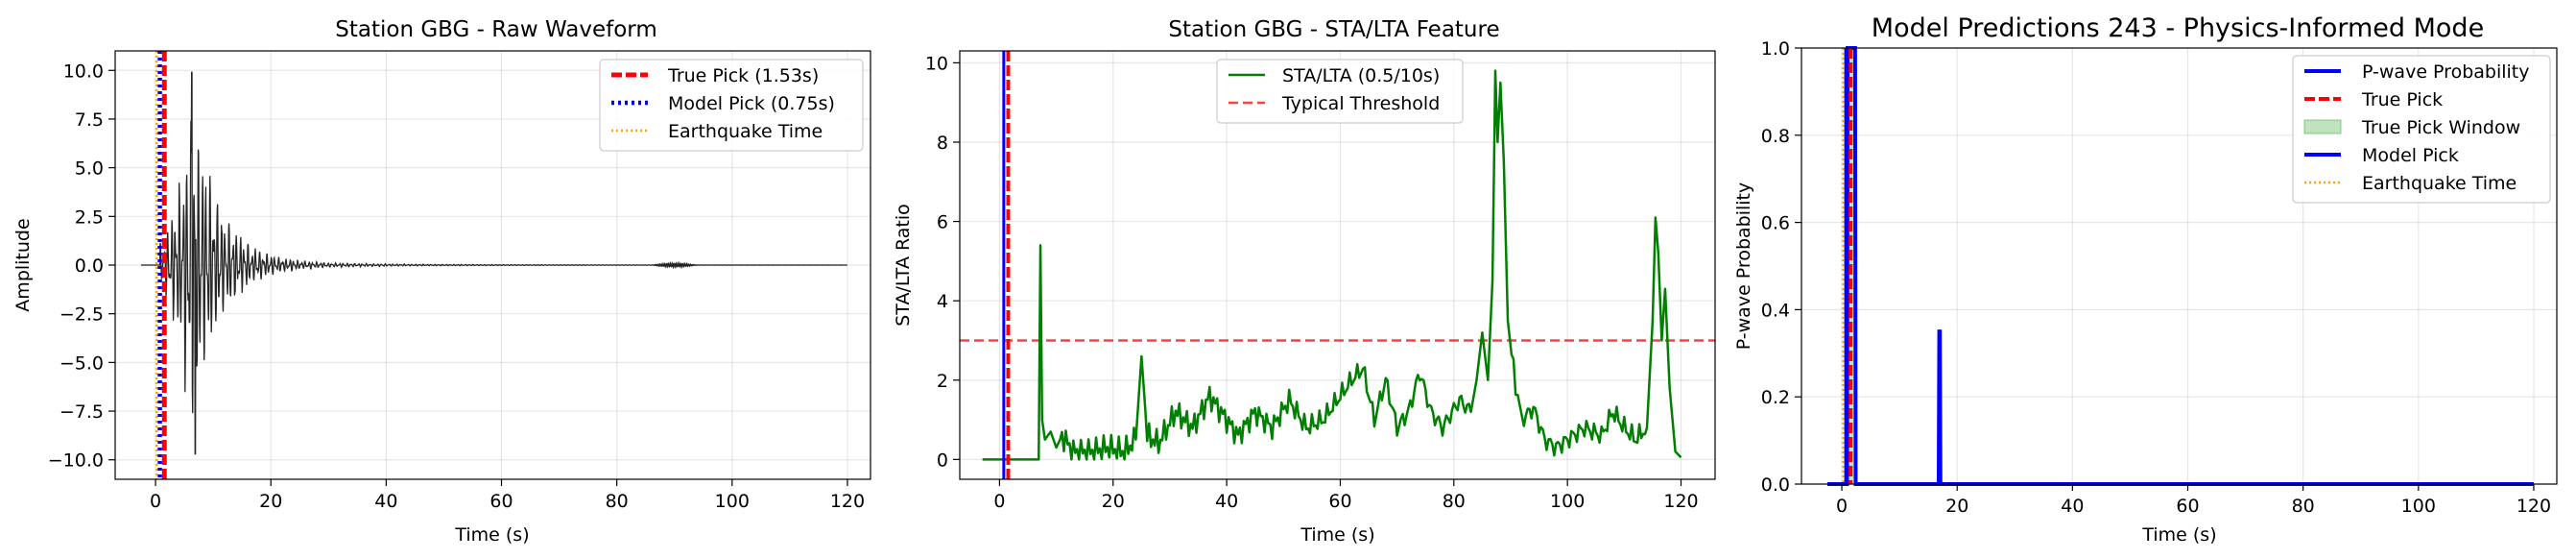 Image resolution: width=2576 pixels, height=559 pixels. What do you see at coordinates (496, 29) in the screenshot?
I see `panel1-title: Station GBG - Raw Waveform` at bounding box center [496, 29].